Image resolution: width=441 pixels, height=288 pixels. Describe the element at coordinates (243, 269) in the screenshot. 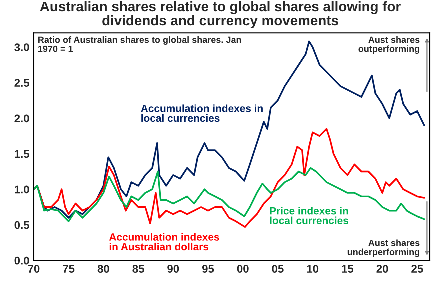

I see `x-tick-label: 00` at that location.